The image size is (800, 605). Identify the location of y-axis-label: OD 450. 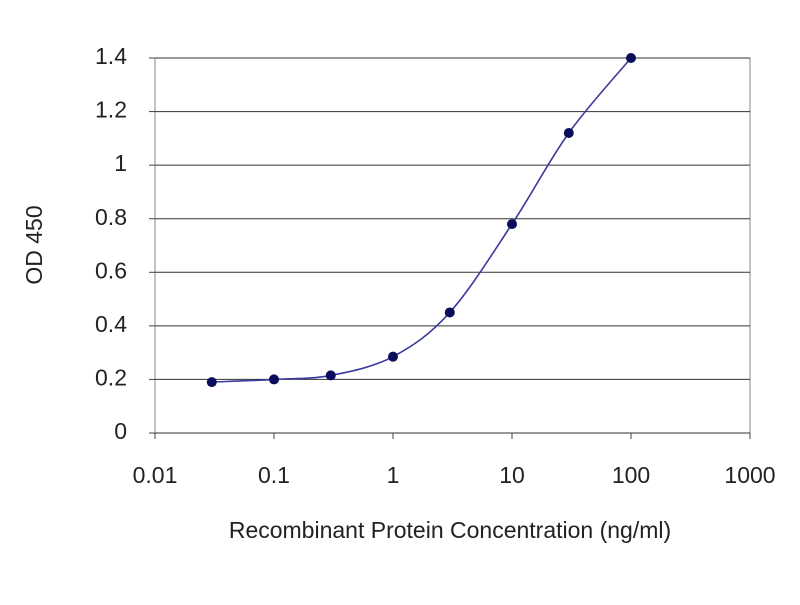
(34, 244).